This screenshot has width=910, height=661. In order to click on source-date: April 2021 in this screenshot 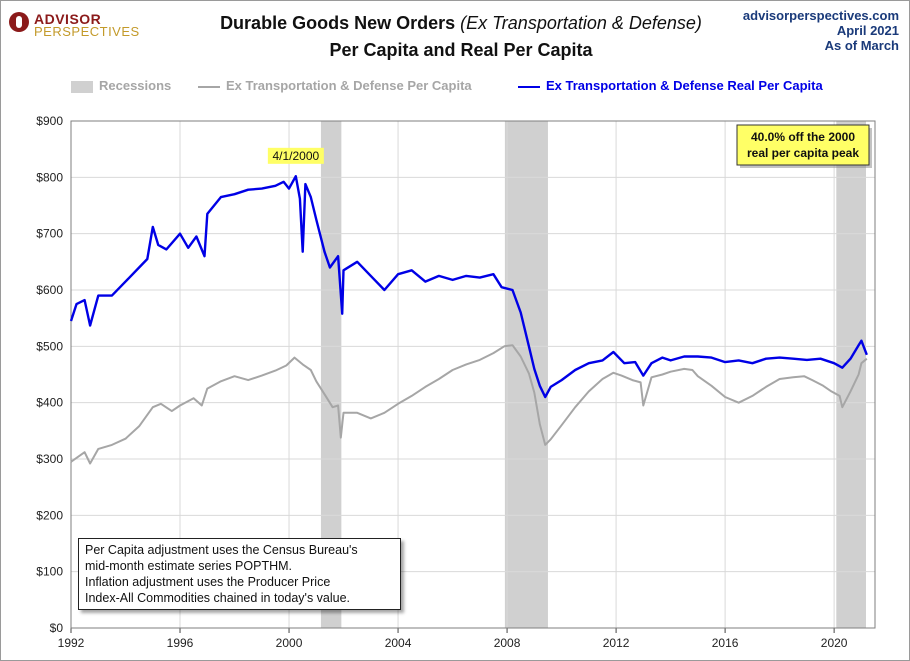, I will do `click(867, 30)`.